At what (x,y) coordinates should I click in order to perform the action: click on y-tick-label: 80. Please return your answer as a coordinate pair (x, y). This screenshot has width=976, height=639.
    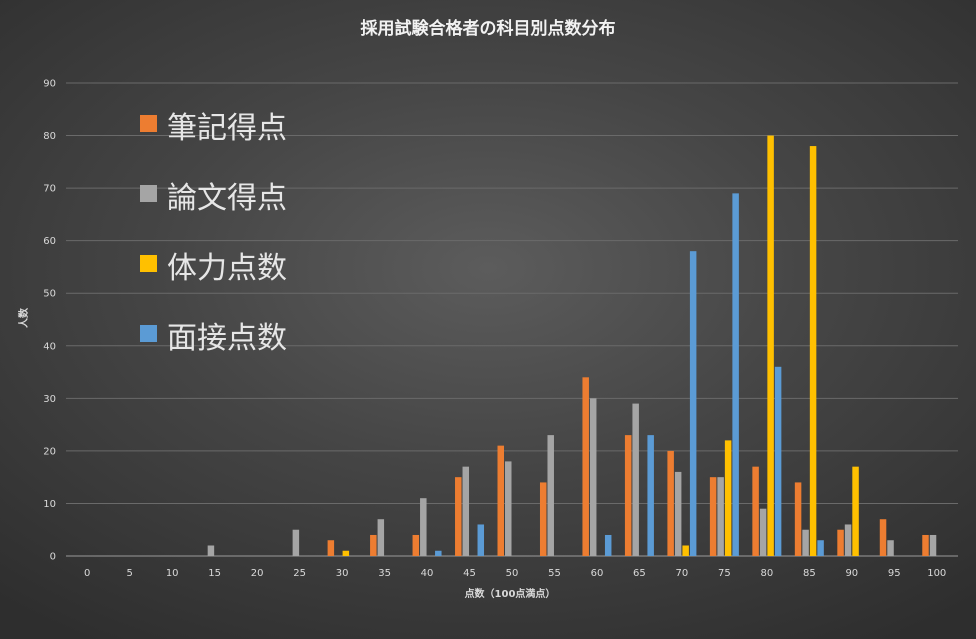
    Looking at the image, I should click on (49, 136).